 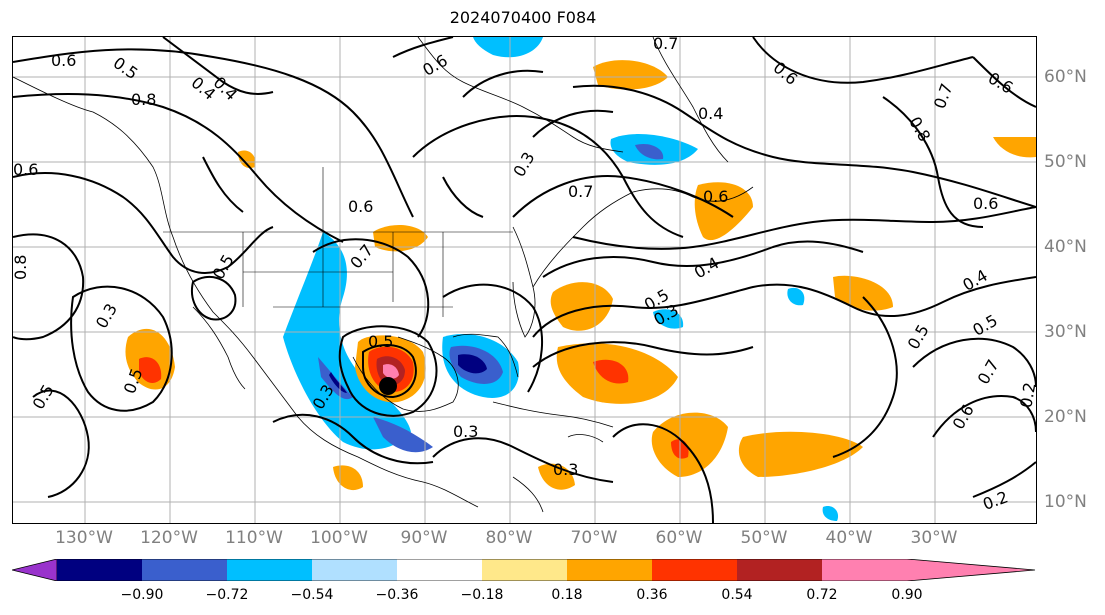 What do you see at coordinates (737, 595) in the screenshot?
I see `colorbar-tick: 0.54` at bounding box center [737, 595].